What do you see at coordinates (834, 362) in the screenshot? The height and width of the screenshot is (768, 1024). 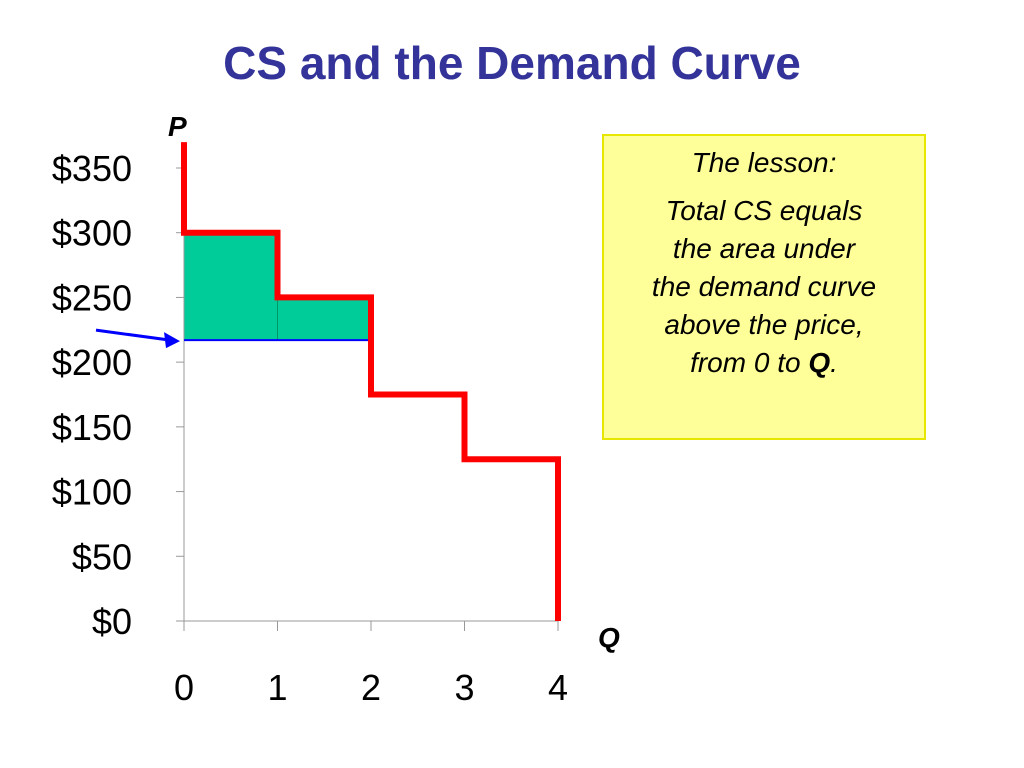 I see `lesson-last-suffix: .` at bounding box center [834, 362].